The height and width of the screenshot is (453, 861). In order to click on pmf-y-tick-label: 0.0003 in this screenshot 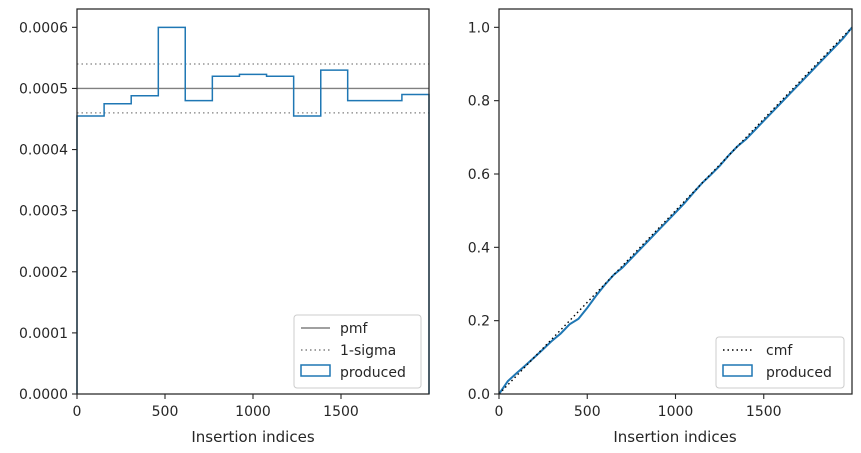, I will do `click(43, 212)`.